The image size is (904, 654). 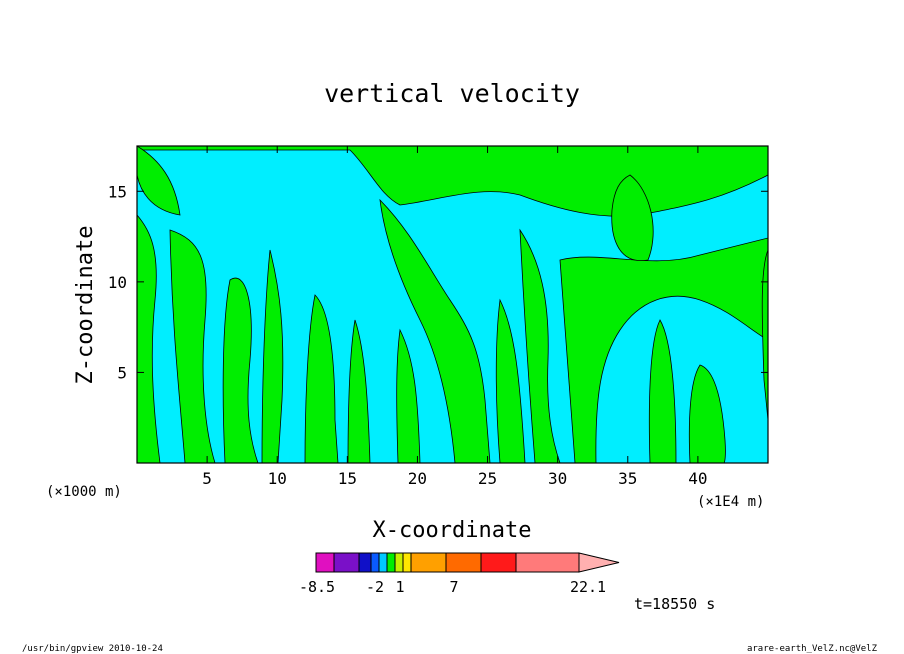 What do you see at coordinates (84, 492) in the screenshot?
I see `x-scale-label: (×1000 m)` at bounding box center [84, 492].